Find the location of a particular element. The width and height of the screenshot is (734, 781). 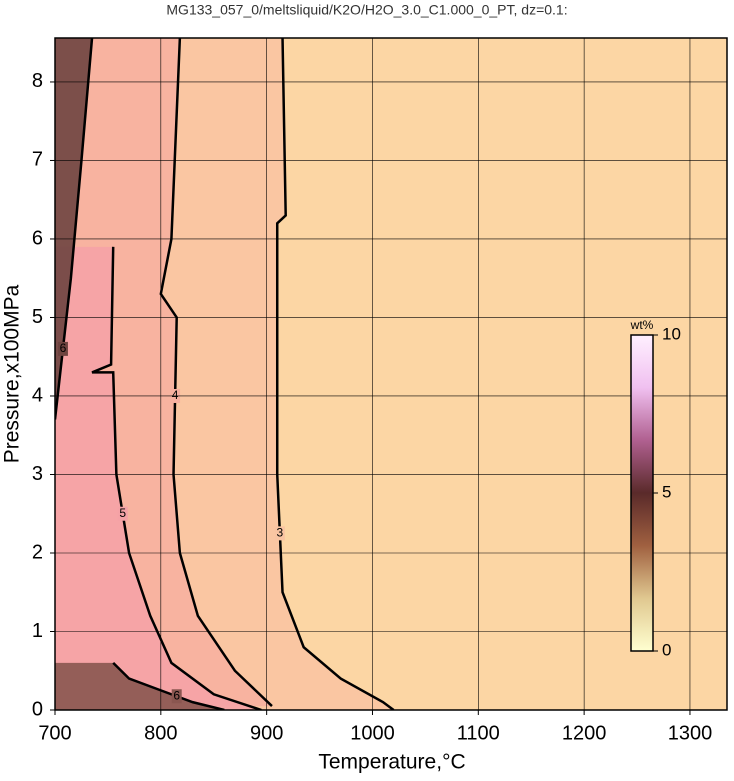

y-tick-label: 0 is located at coordinates (37, 709).